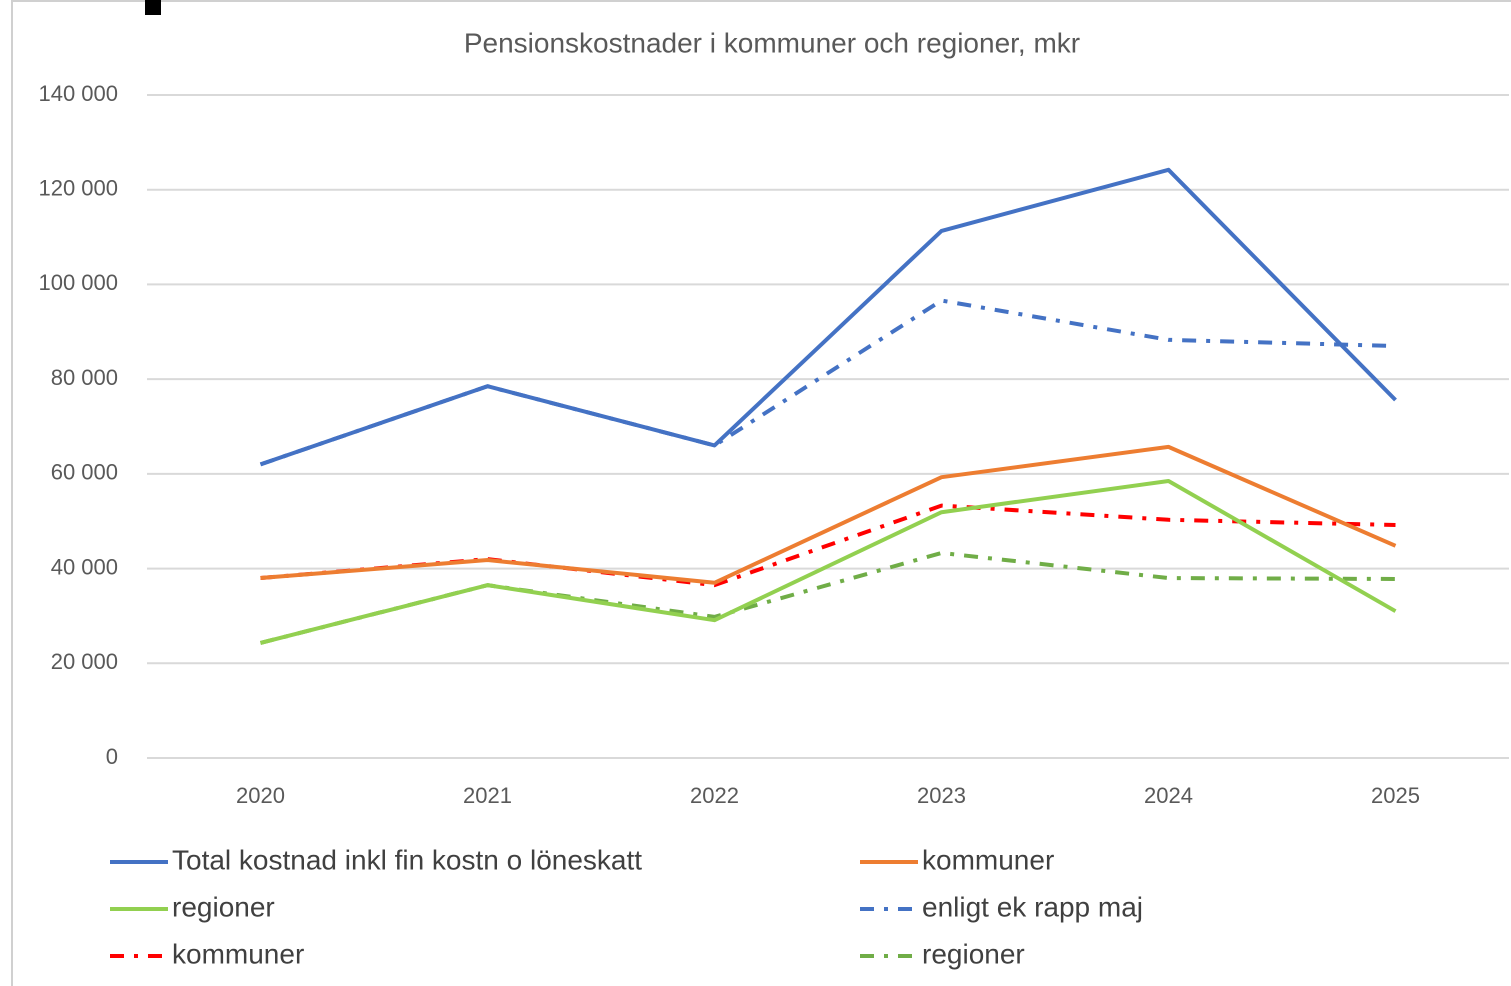 Image resolution: width=1511 pixels, height=986 pixels. I want to click on x-tick-label: 2020, so click(260, 795).